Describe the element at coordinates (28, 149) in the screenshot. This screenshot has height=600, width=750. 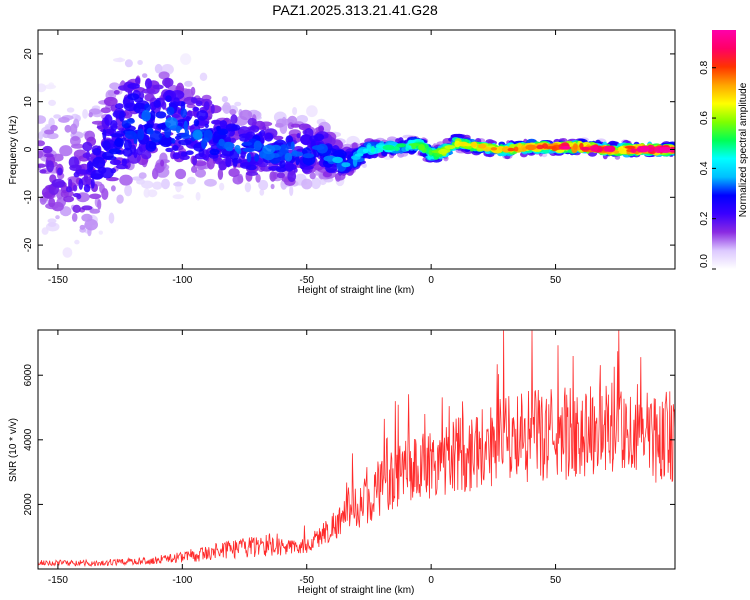
I see `spectrogram-ytick-label-2: 0` at that location.